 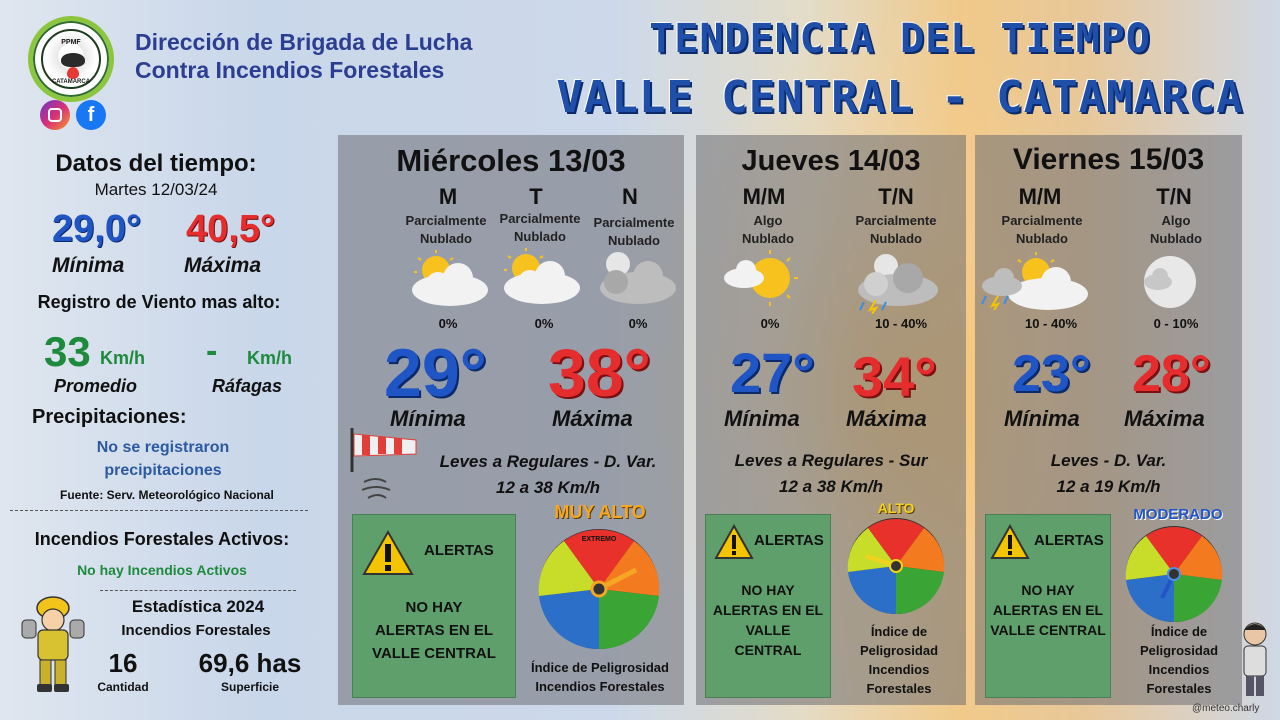 What do you see at coordinates (71, 42) in the screenshot?
I see `logo-mid-text: PPMF` at bounding box center [71, 42].